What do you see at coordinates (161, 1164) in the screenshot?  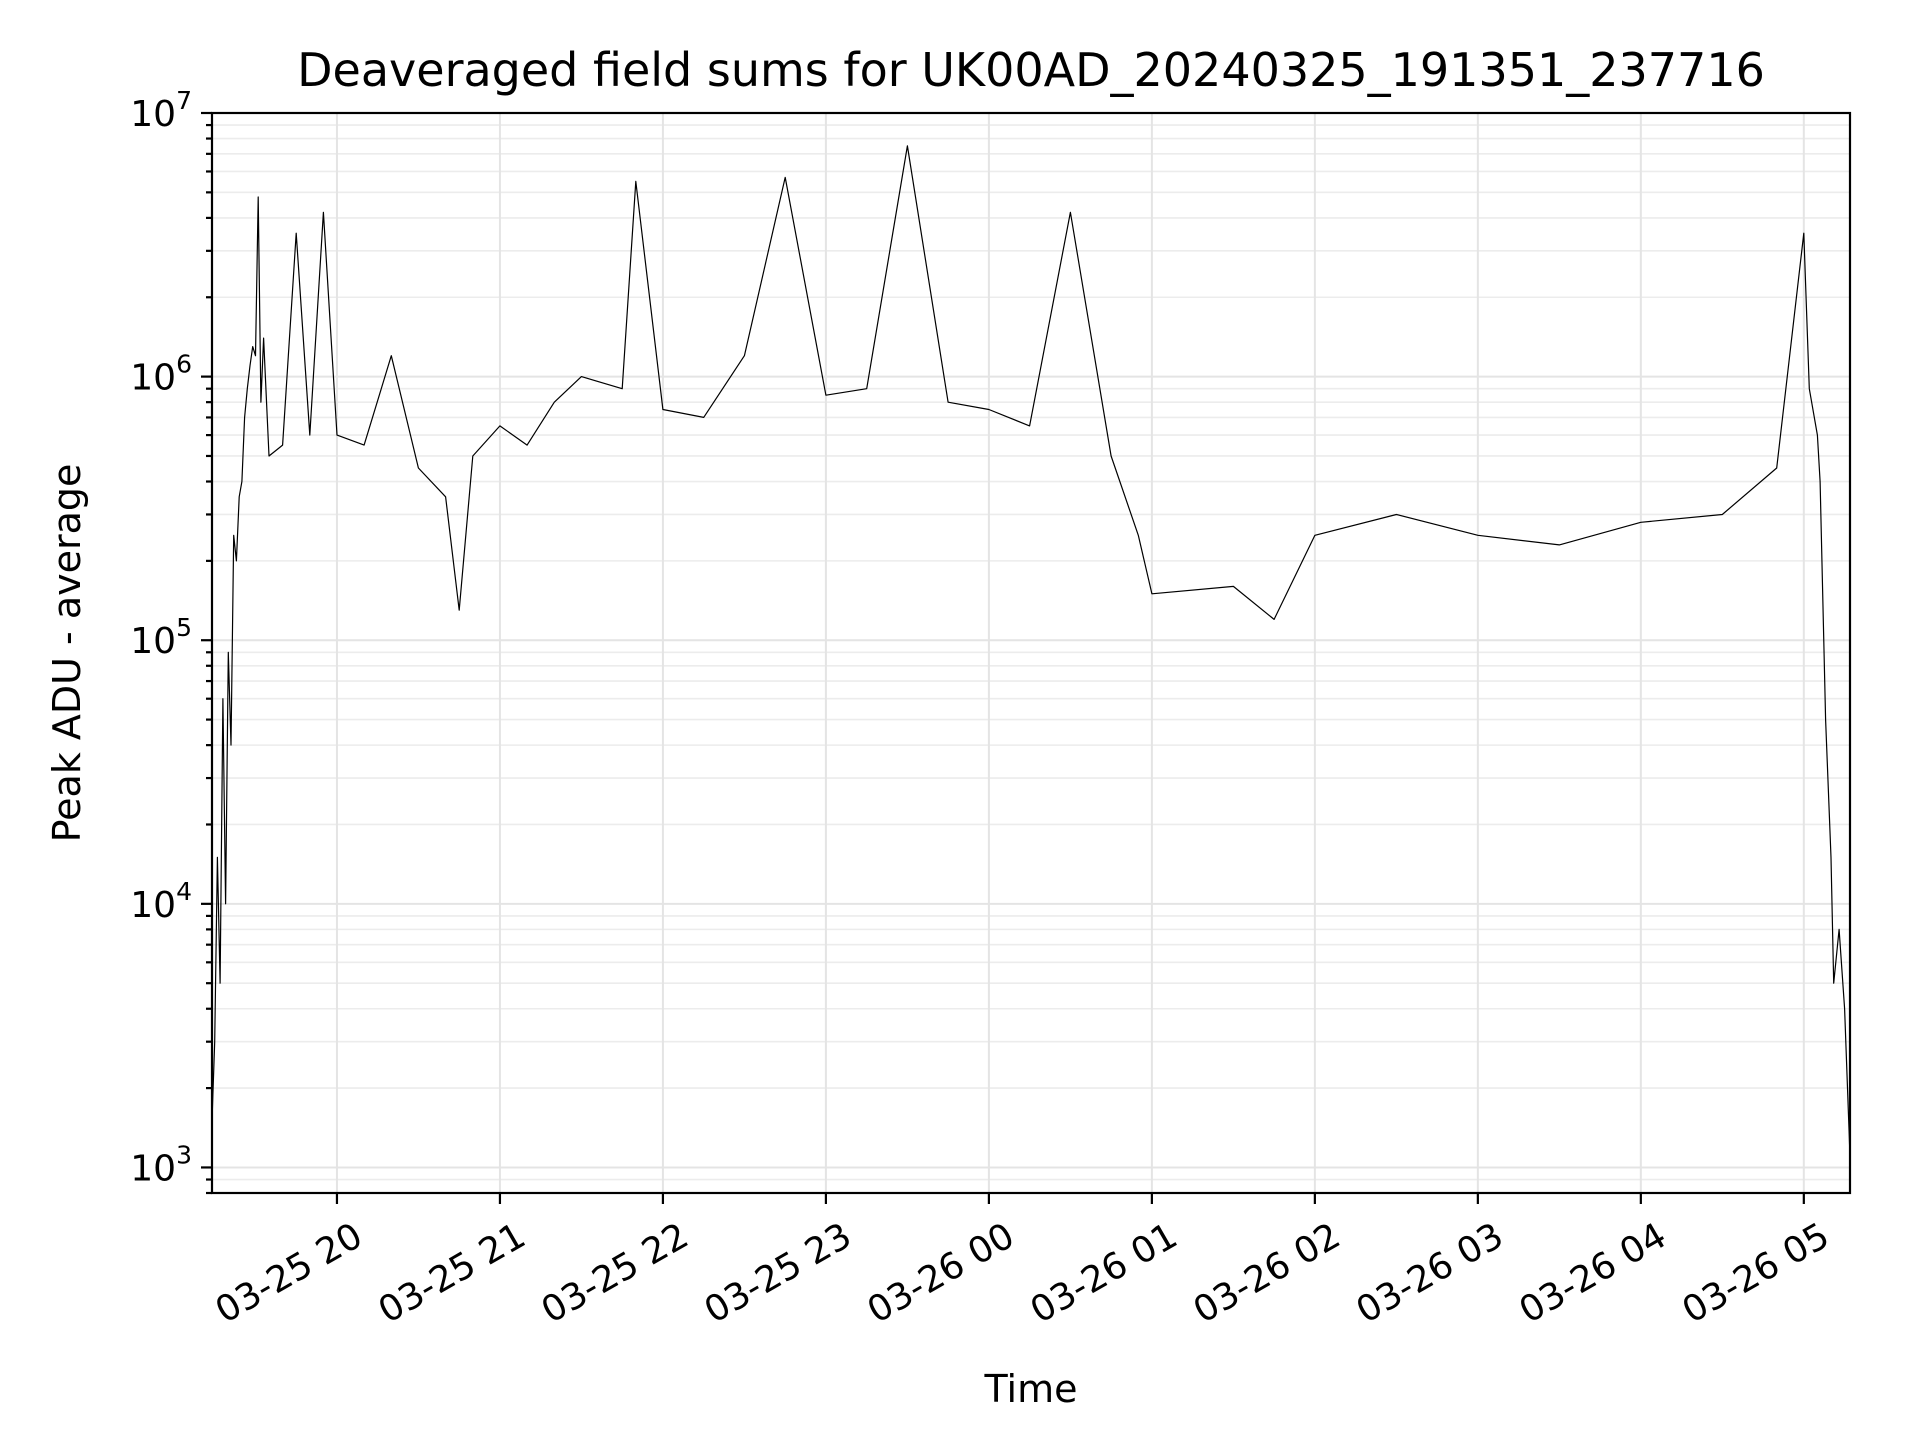 I see `y-tick-label: 10³` at bounding box center [161, 1164].